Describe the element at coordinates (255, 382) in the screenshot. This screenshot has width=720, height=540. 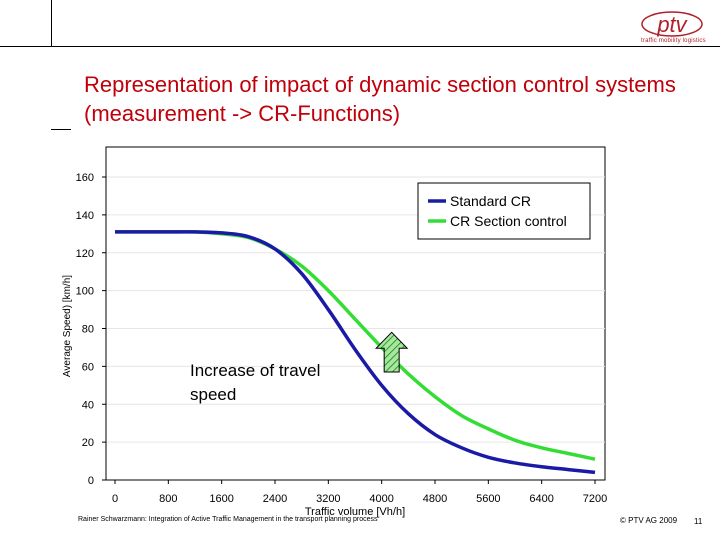
I see `annotation-text: Increase of travel speed` at that location.